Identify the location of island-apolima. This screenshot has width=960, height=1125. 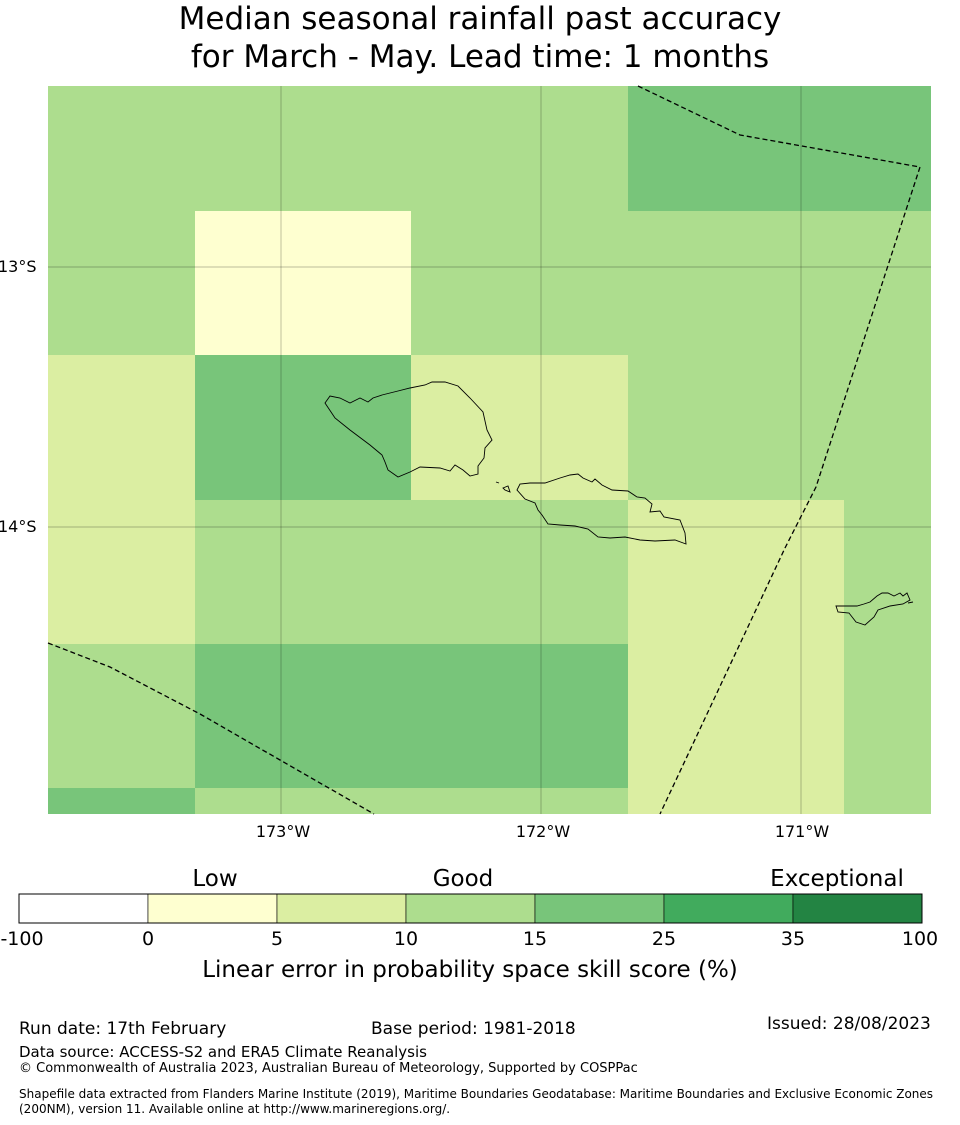
(497, 482).